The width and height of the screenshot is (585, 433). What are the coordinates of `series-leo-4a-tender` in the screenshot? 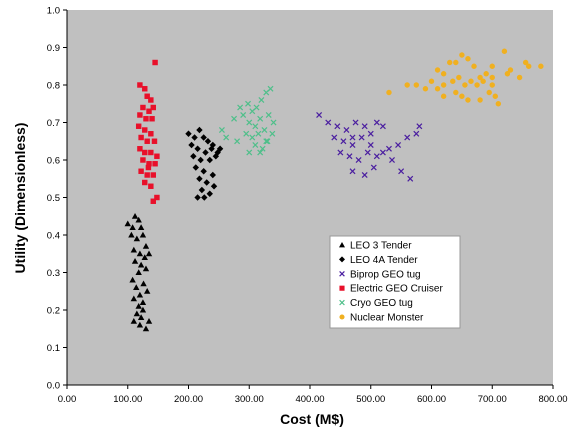 It's located at (204, 163).